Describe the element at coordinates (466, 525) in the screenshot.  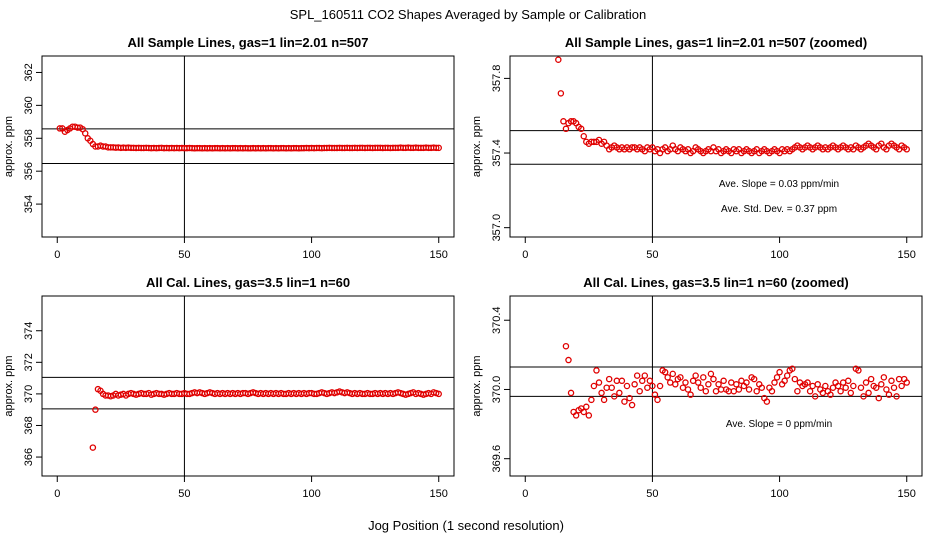
I see `x-axis-label: Jog Position (1 second resolution)` at that location.